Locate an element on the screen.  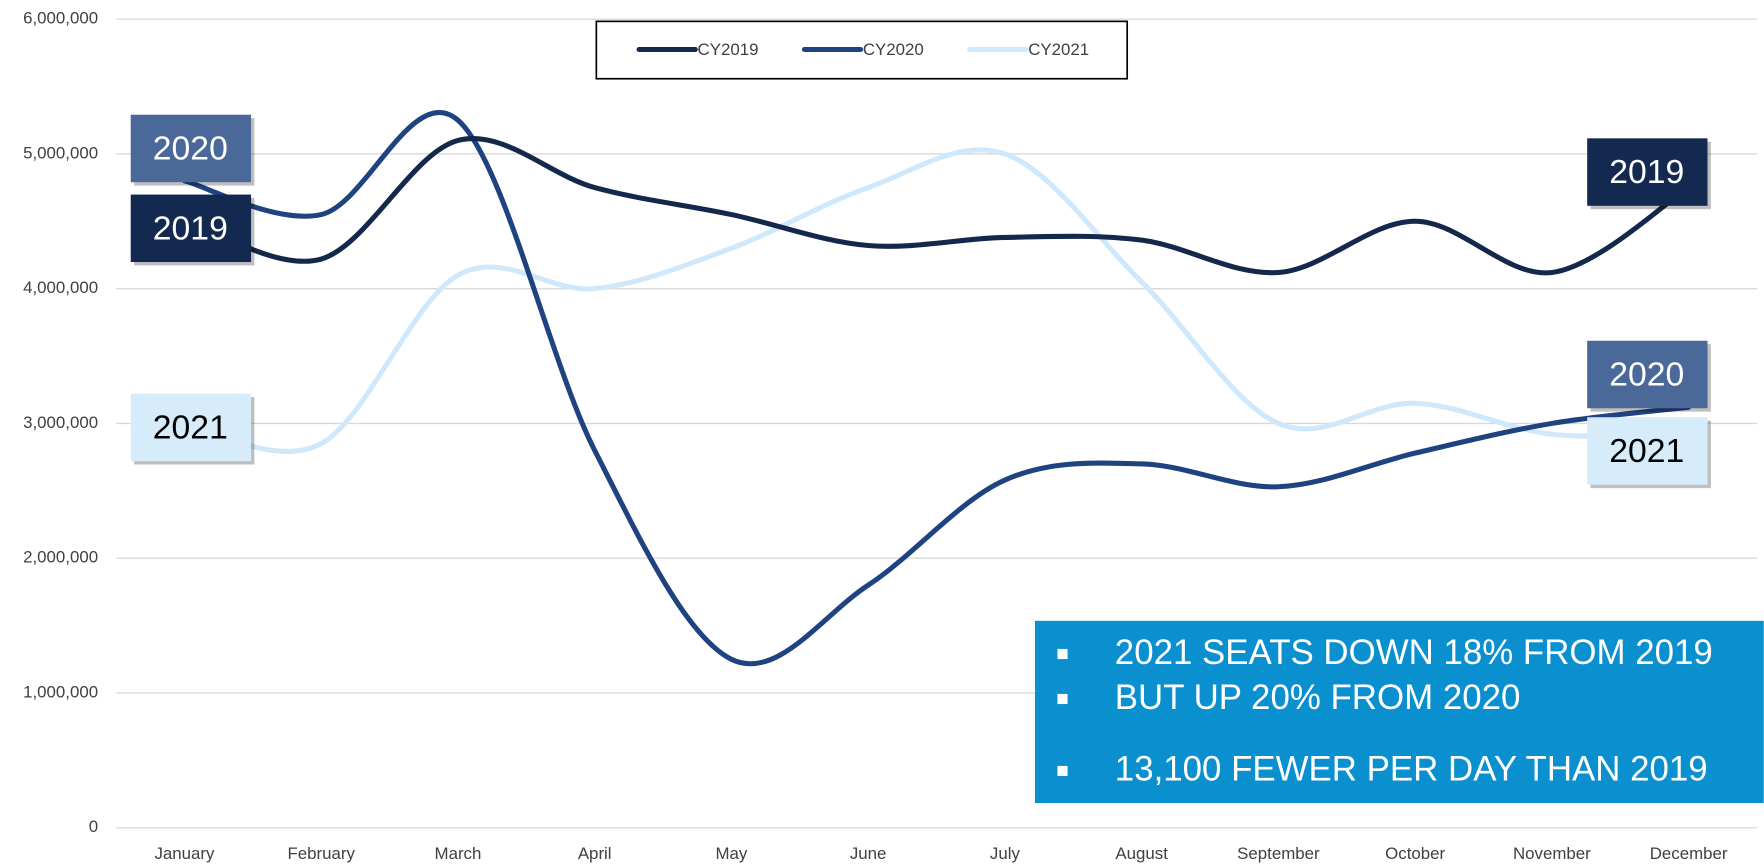
x-tick-label: October is located at coordinates (1415, 853).